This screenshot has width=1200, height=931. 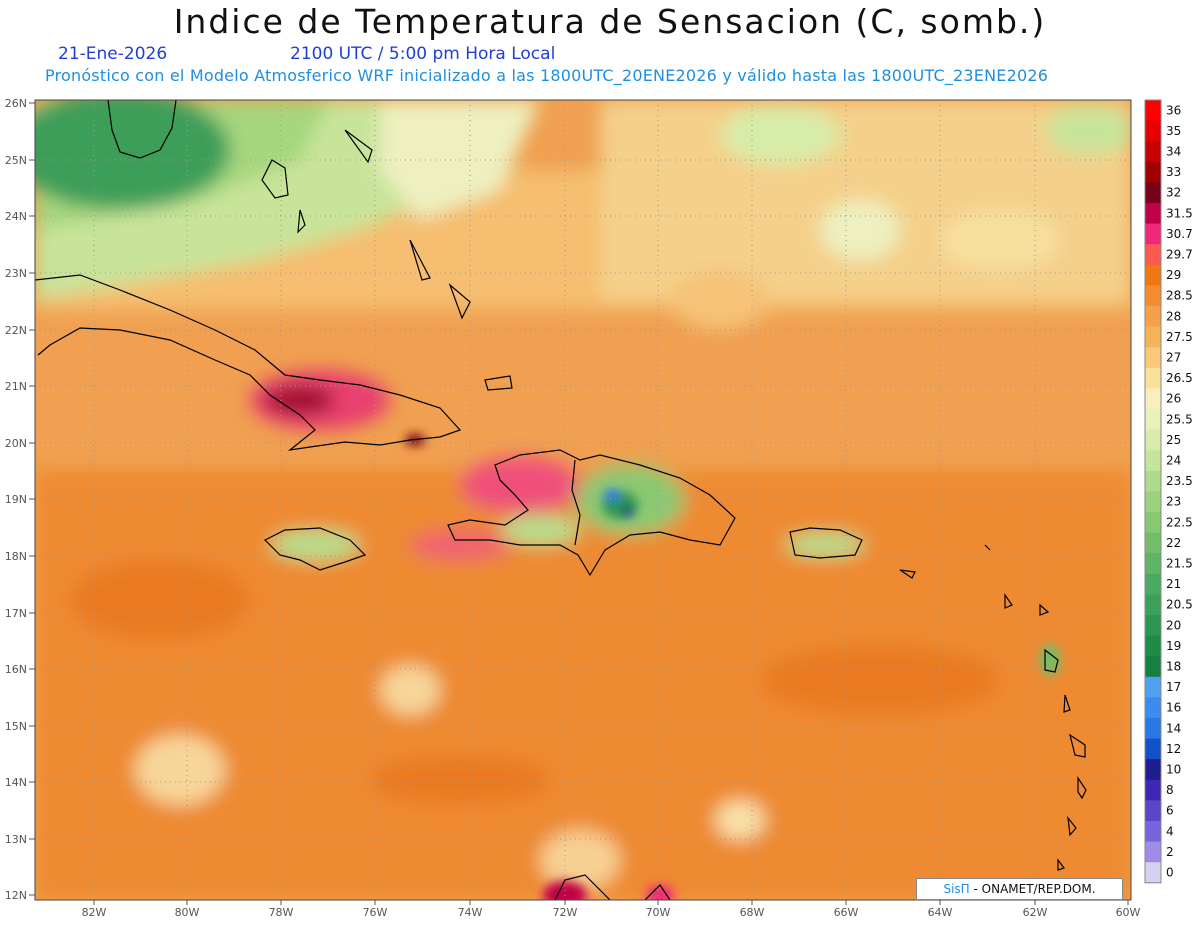 I want to click on puerto-rico-coast, so click(x=826, y=543).